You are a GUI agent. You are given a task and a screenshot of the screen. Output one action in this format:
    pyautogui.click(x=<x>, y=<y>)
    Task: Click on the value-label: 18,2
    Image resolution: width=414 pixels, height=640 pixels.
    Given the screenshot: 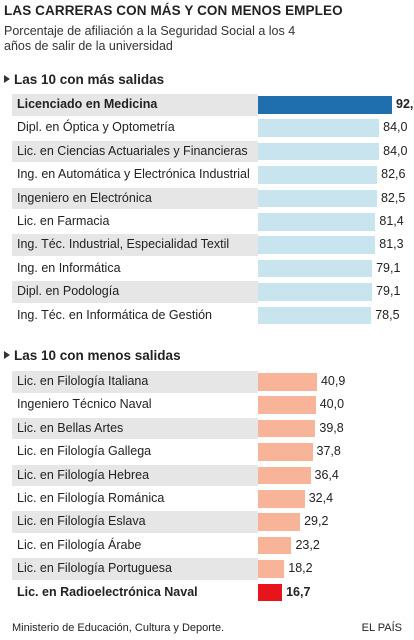 What is the action you would take?
    pyautogui.click(x=300, y=568)
    